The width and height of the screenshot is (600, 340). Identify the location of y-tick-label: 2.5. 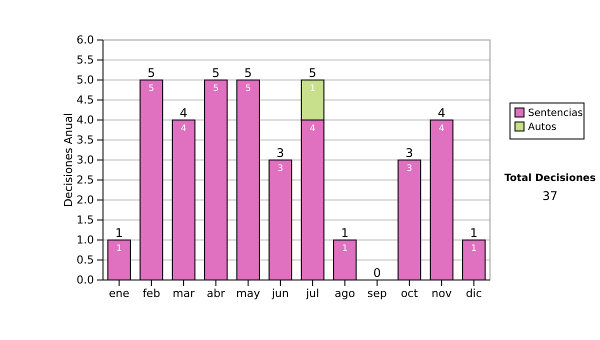
(85, 180).